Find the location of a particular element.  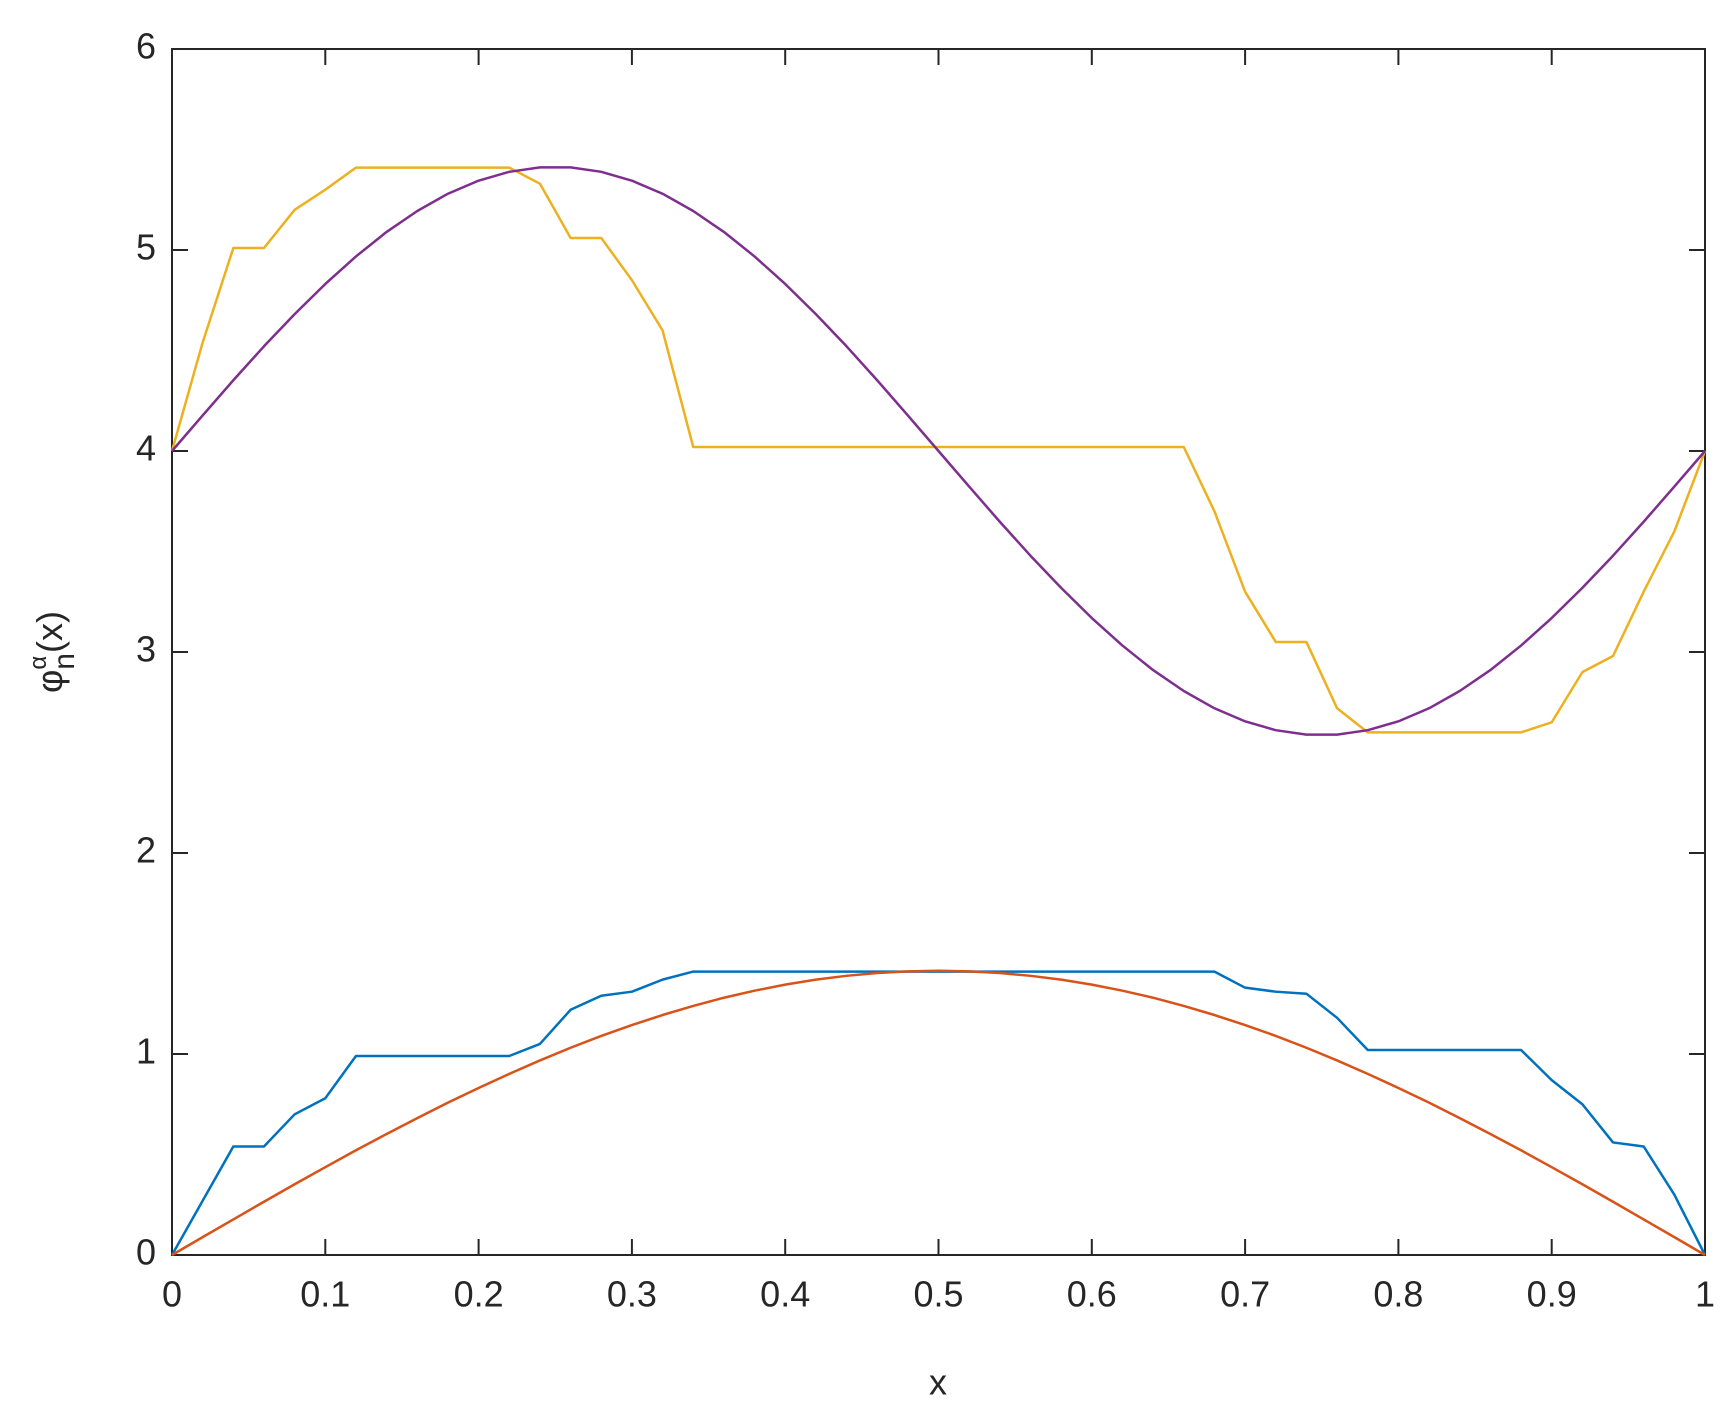

x-tick-label: 1 is located at coordinates (1705, 1294).